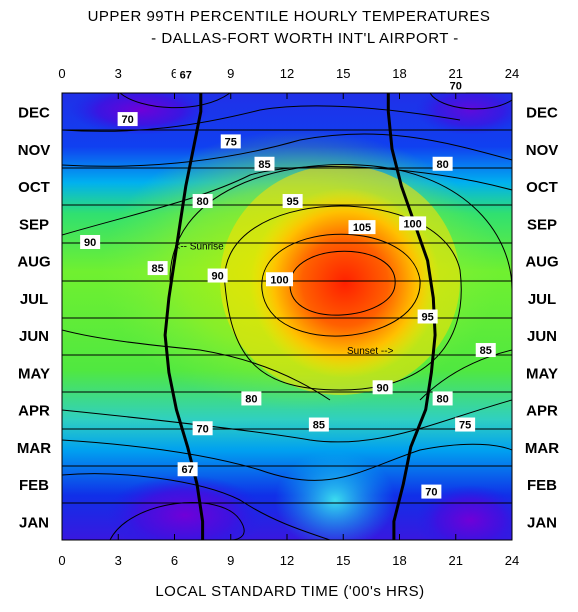 The width and height of the screenshot is (578, 612). I want to click on x-tick-label-bottom: 9, so click(230, 560).